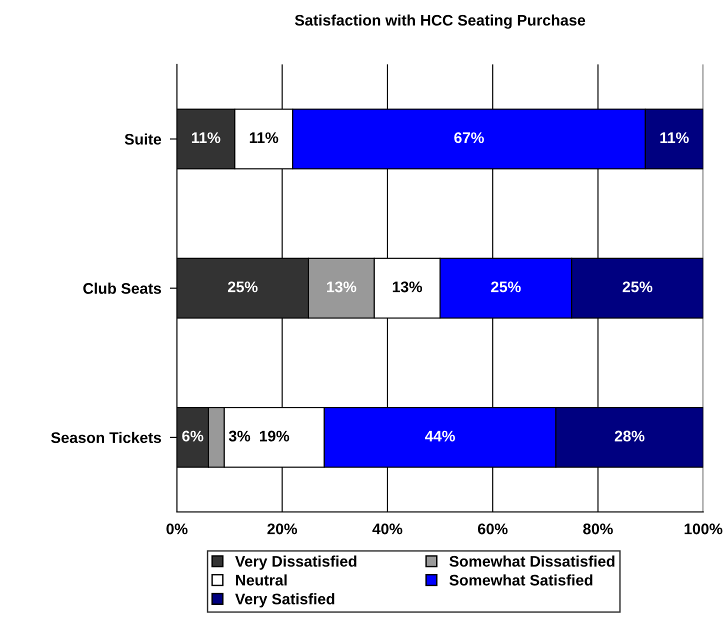 This screenshot has height=644, width=728. What do you see at coordinates (469, 138) in the screenshot?
I see `data-label: 67%` at bounding box center [469, 138].